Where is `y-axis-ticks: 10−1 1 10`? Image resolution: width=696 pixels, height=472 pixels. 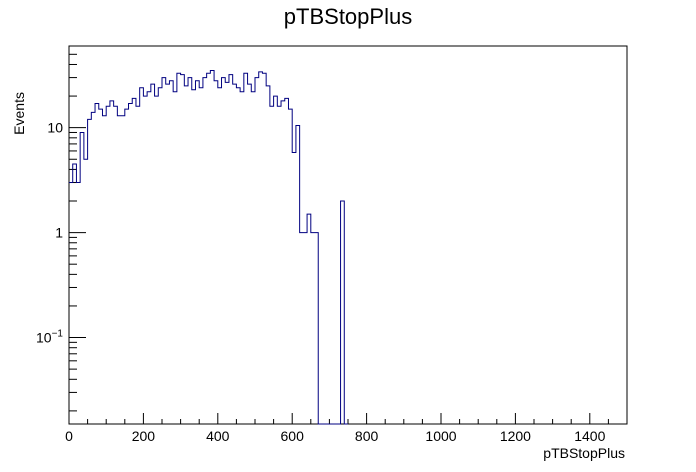
y-axis-ticks: 10−1 1 10 is located at coordinates (61, 228).